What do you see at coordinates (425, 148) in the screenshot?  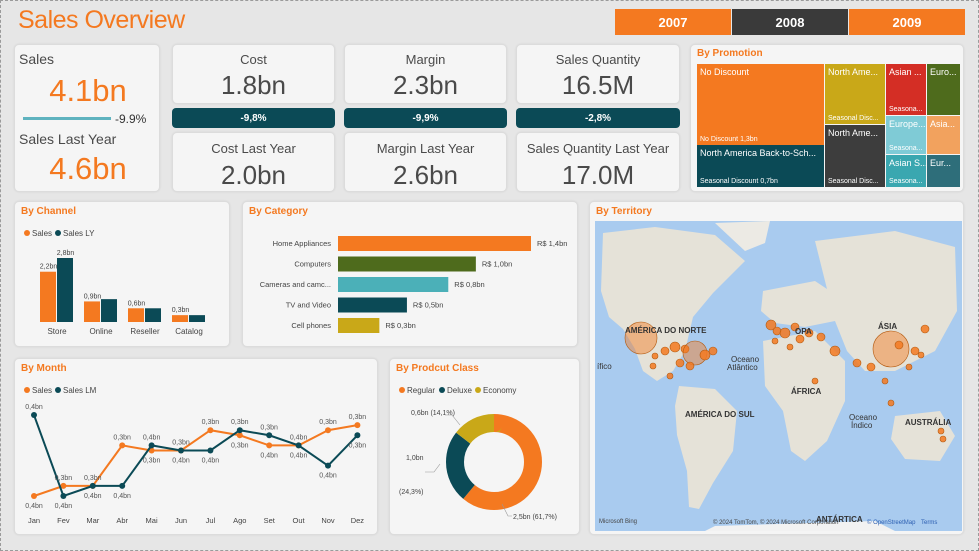 I see `margin-last-year-label: Margin Last Year` at bounding box center [425, 148].